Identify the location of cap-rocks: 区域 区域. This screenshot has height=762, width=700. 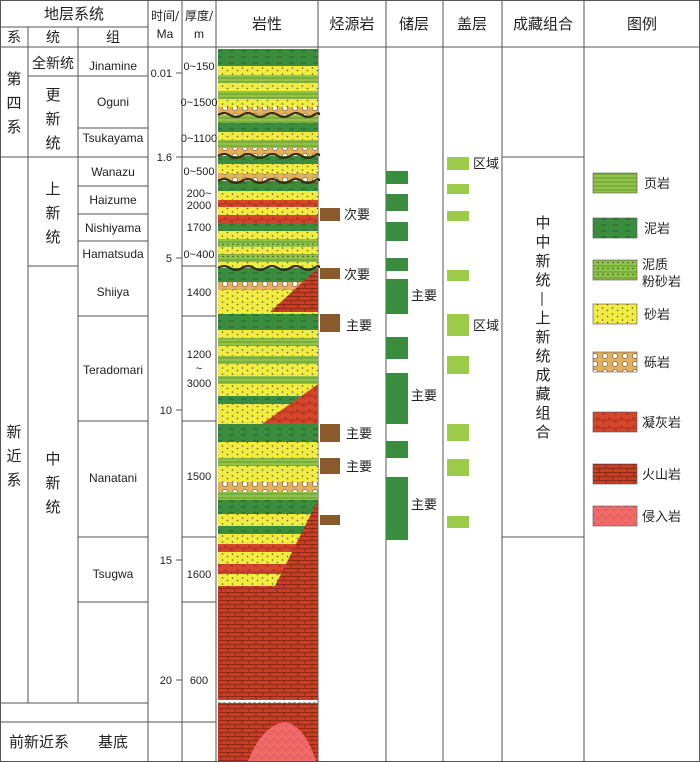
(473, 342).